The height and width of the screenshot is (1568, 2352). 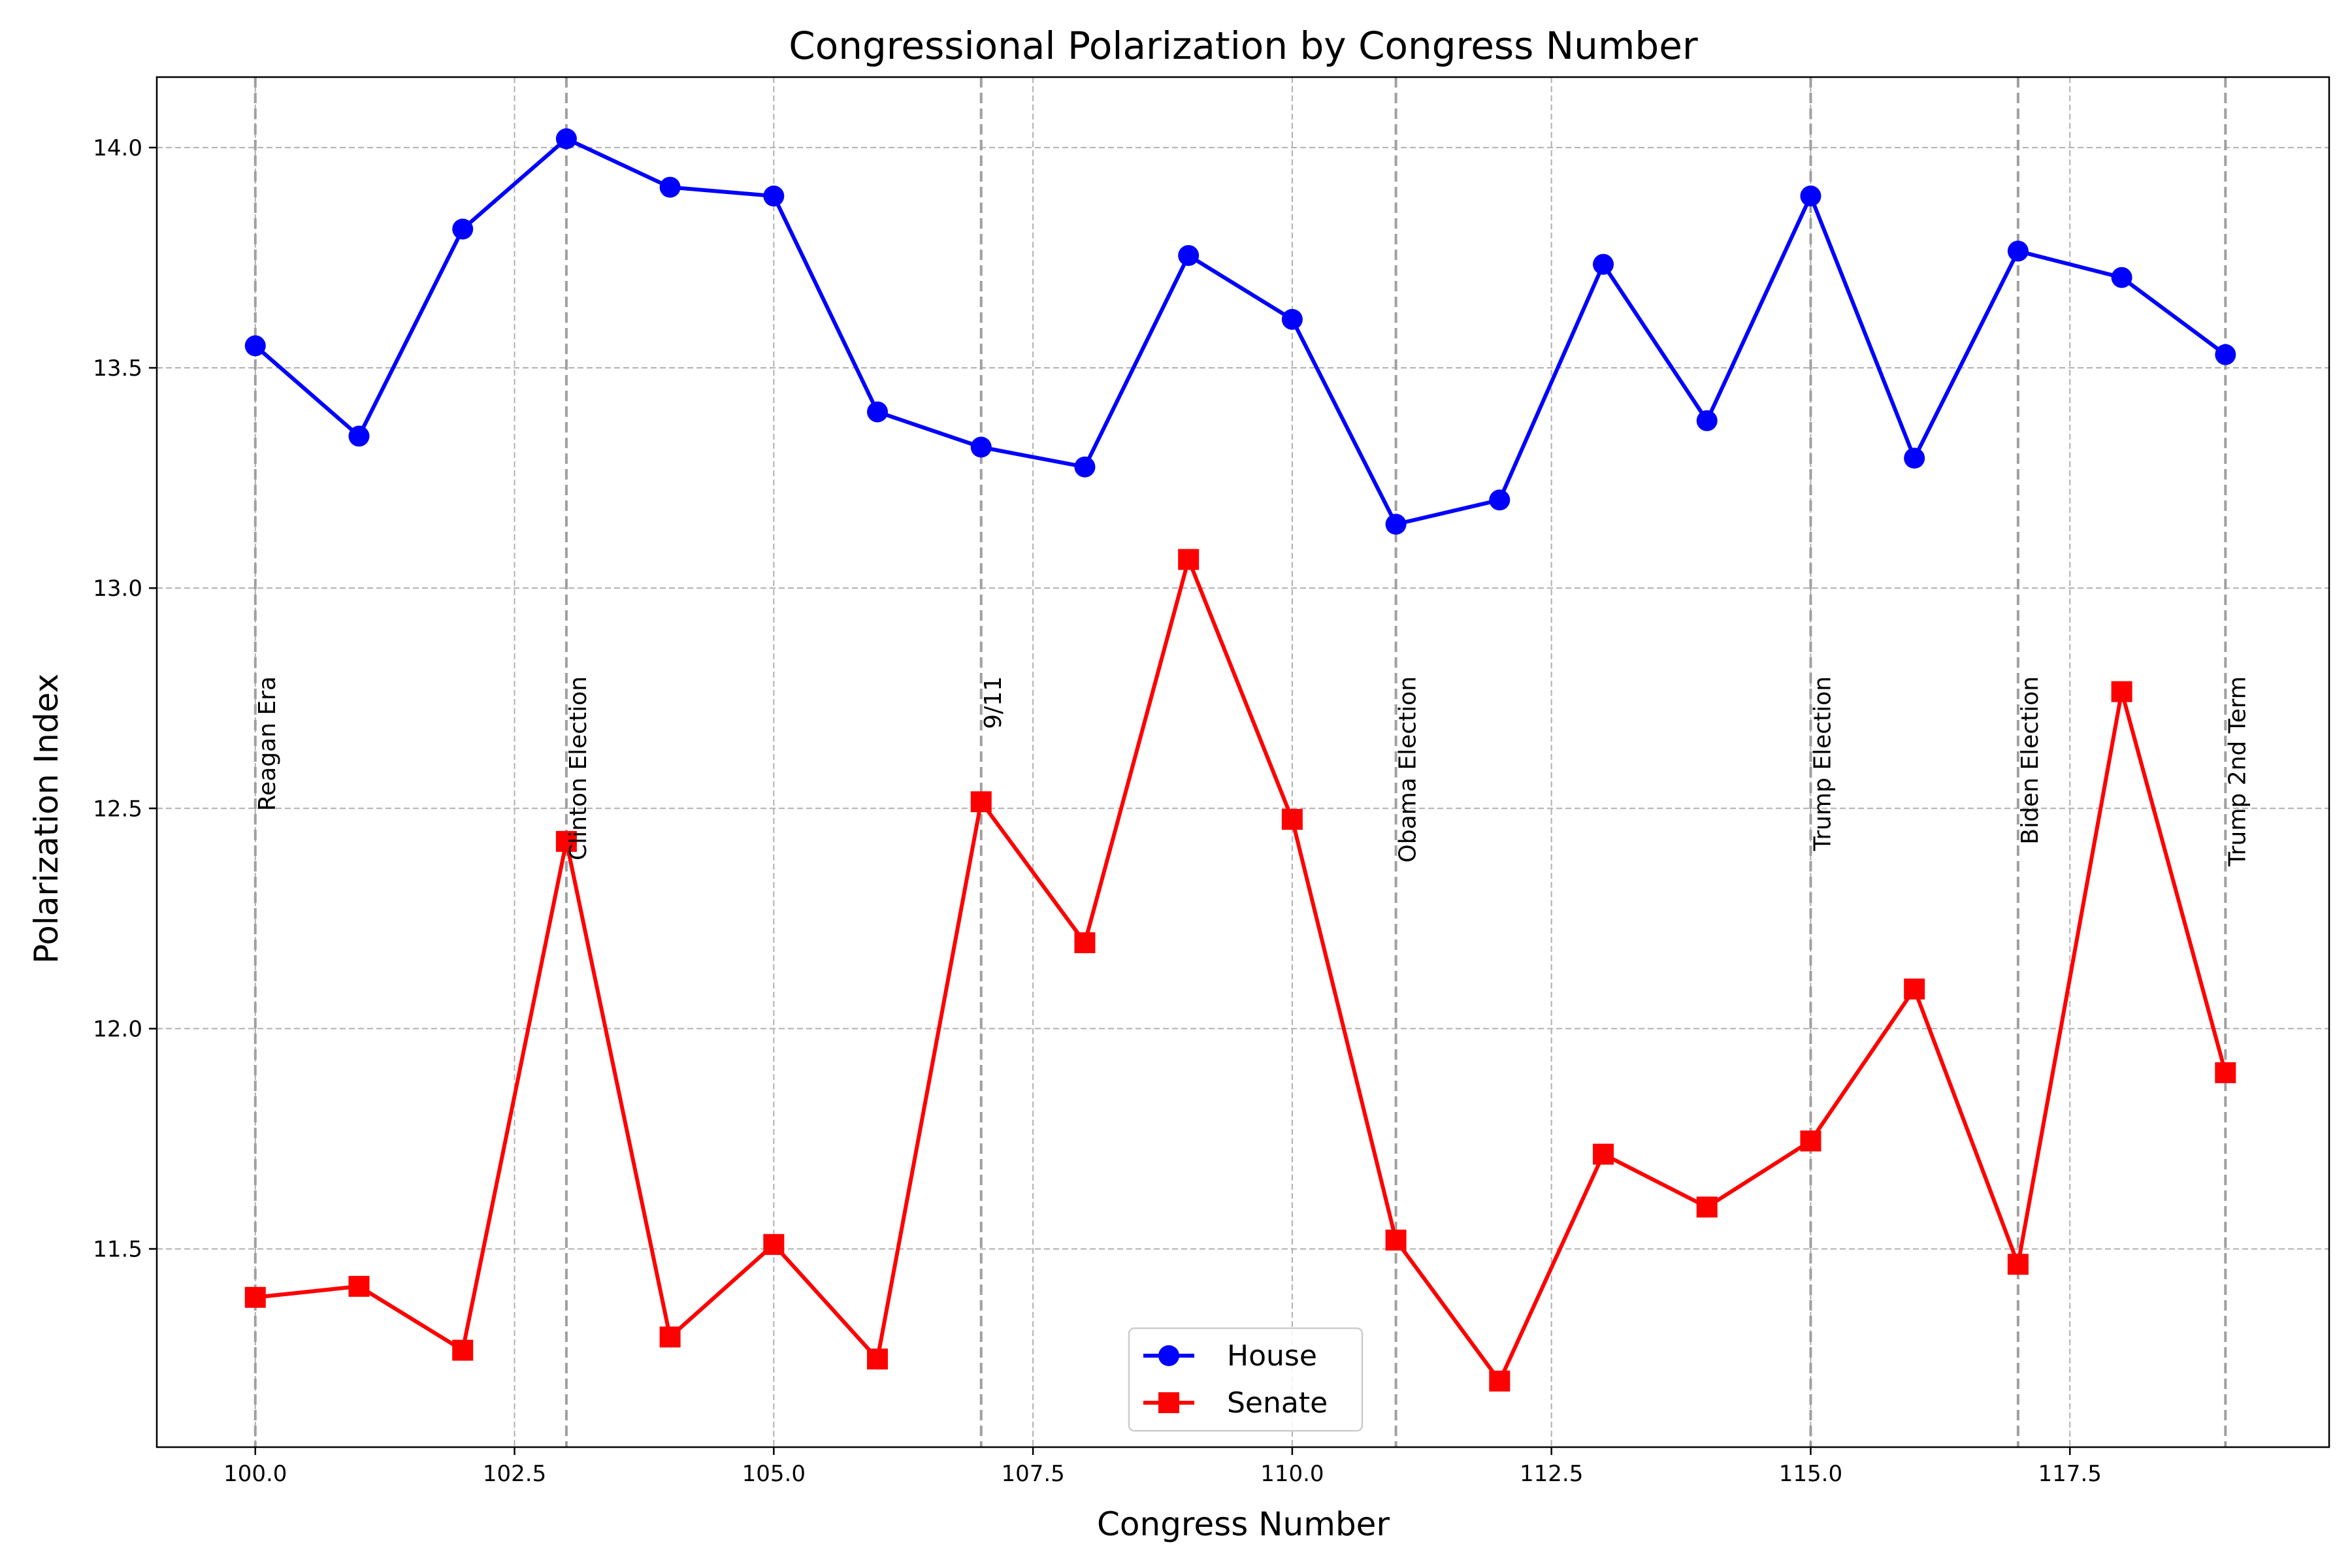 I want to click on annotation-label: Biden Election, so click(x=2030, y=760).